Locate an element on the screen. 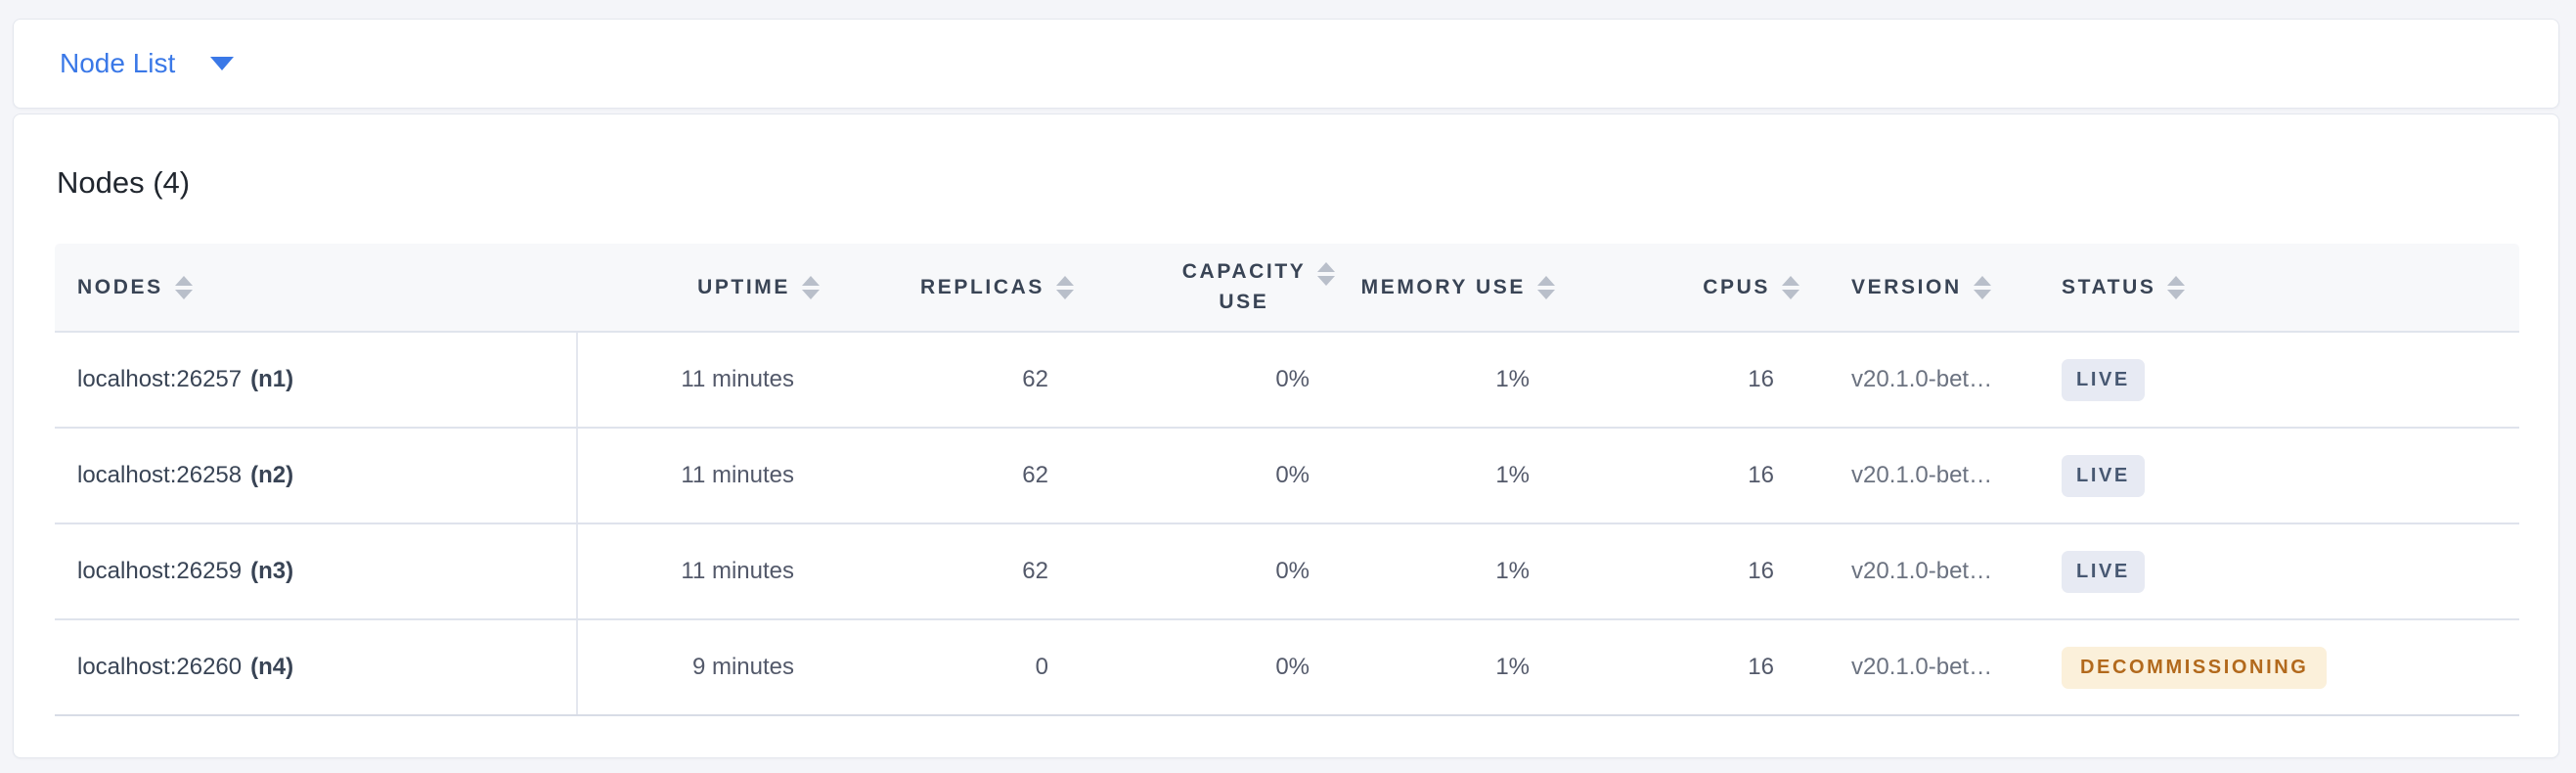  caret-down-icon is located at coordinates (222, 63).